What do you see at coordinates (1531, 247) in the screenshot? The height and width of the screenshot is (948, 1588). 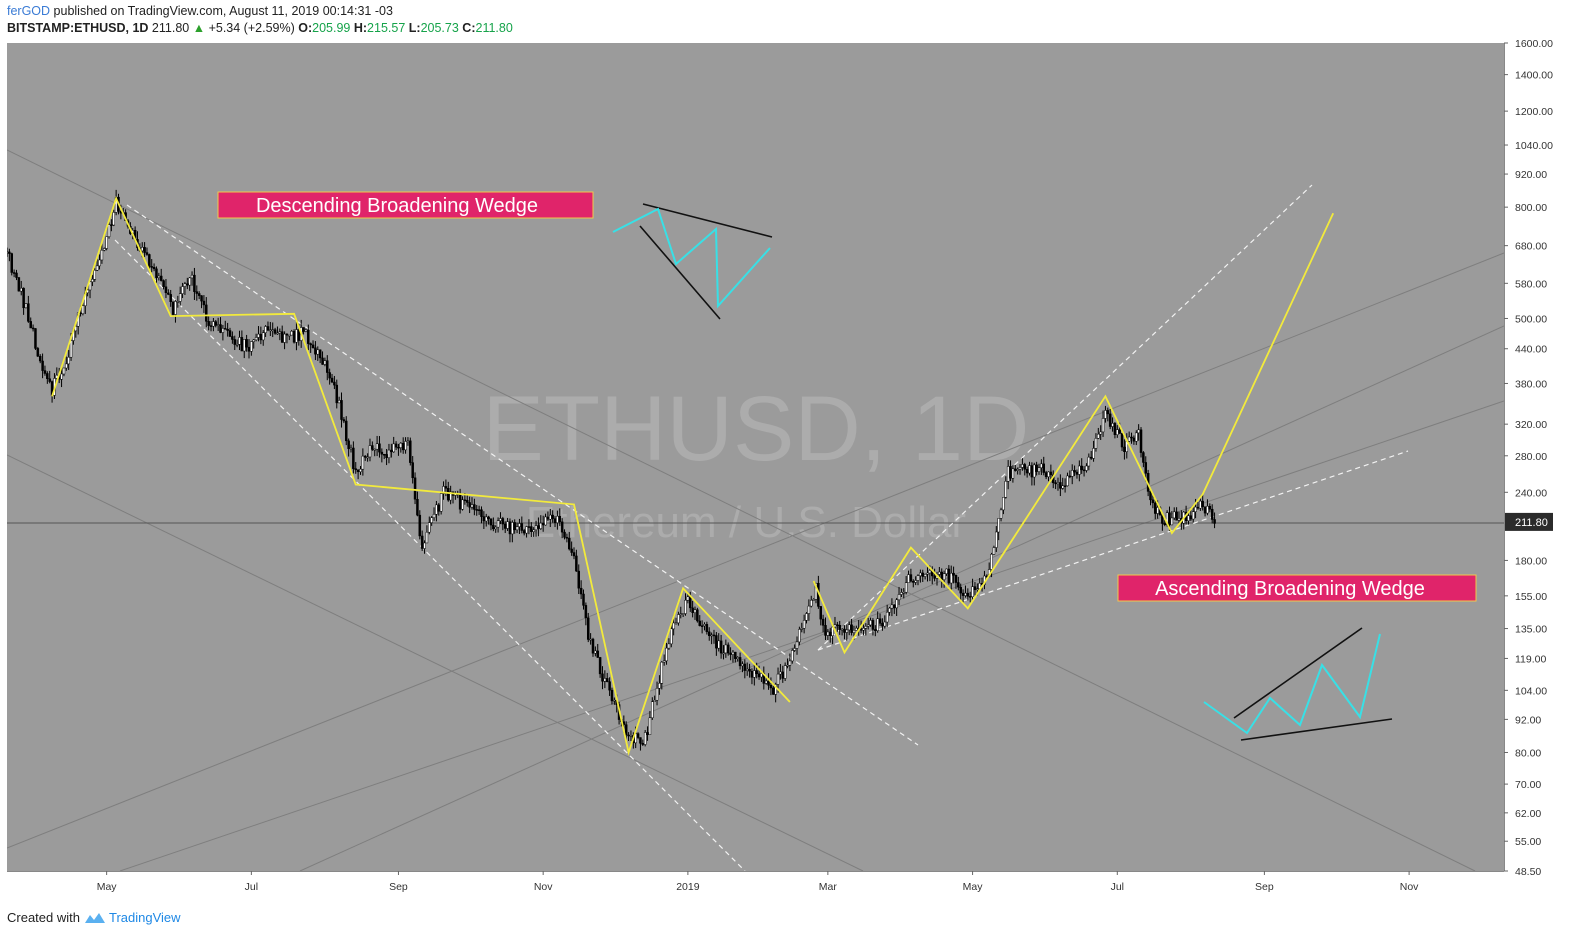 I see `price-tick-label: 680.00` at bounding box center [1531, 247].